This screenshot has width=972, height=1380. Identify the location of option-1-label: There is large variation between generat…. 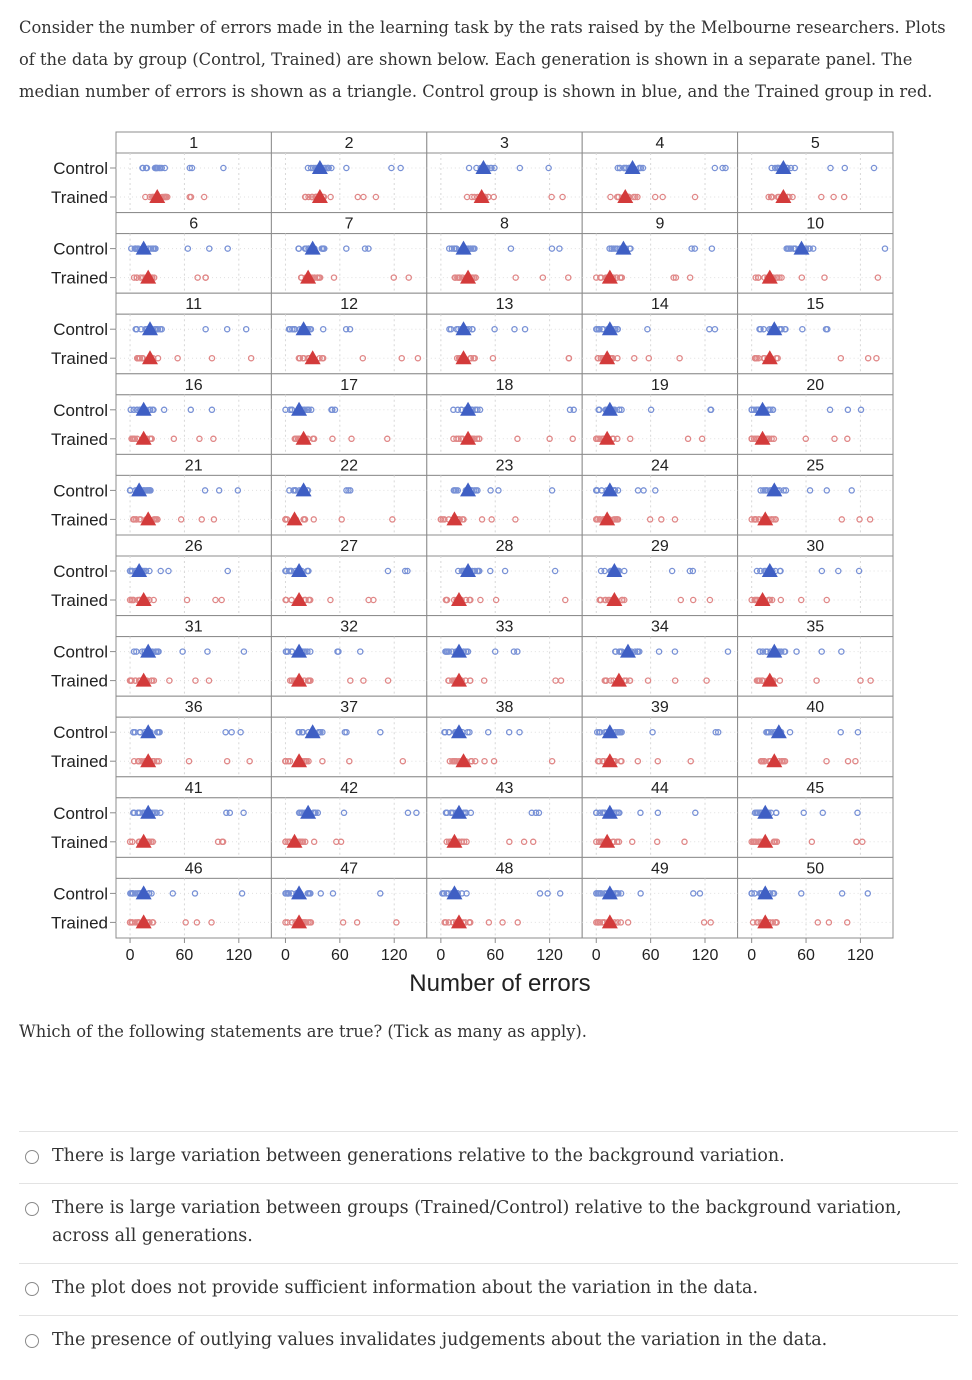
(418, 1156).